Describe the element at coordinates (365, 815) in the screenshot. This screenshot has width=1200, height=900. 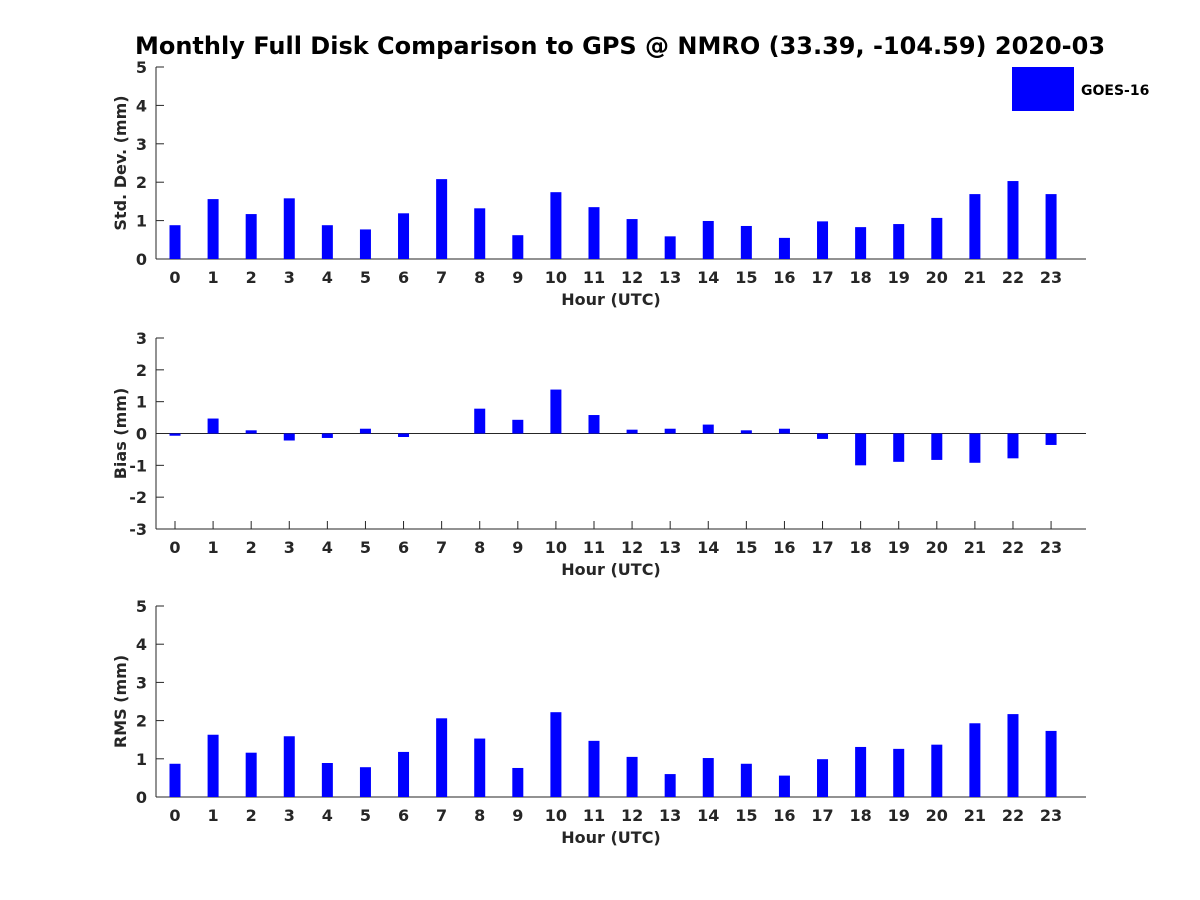
I see `x-tick-label: 5` at that location.